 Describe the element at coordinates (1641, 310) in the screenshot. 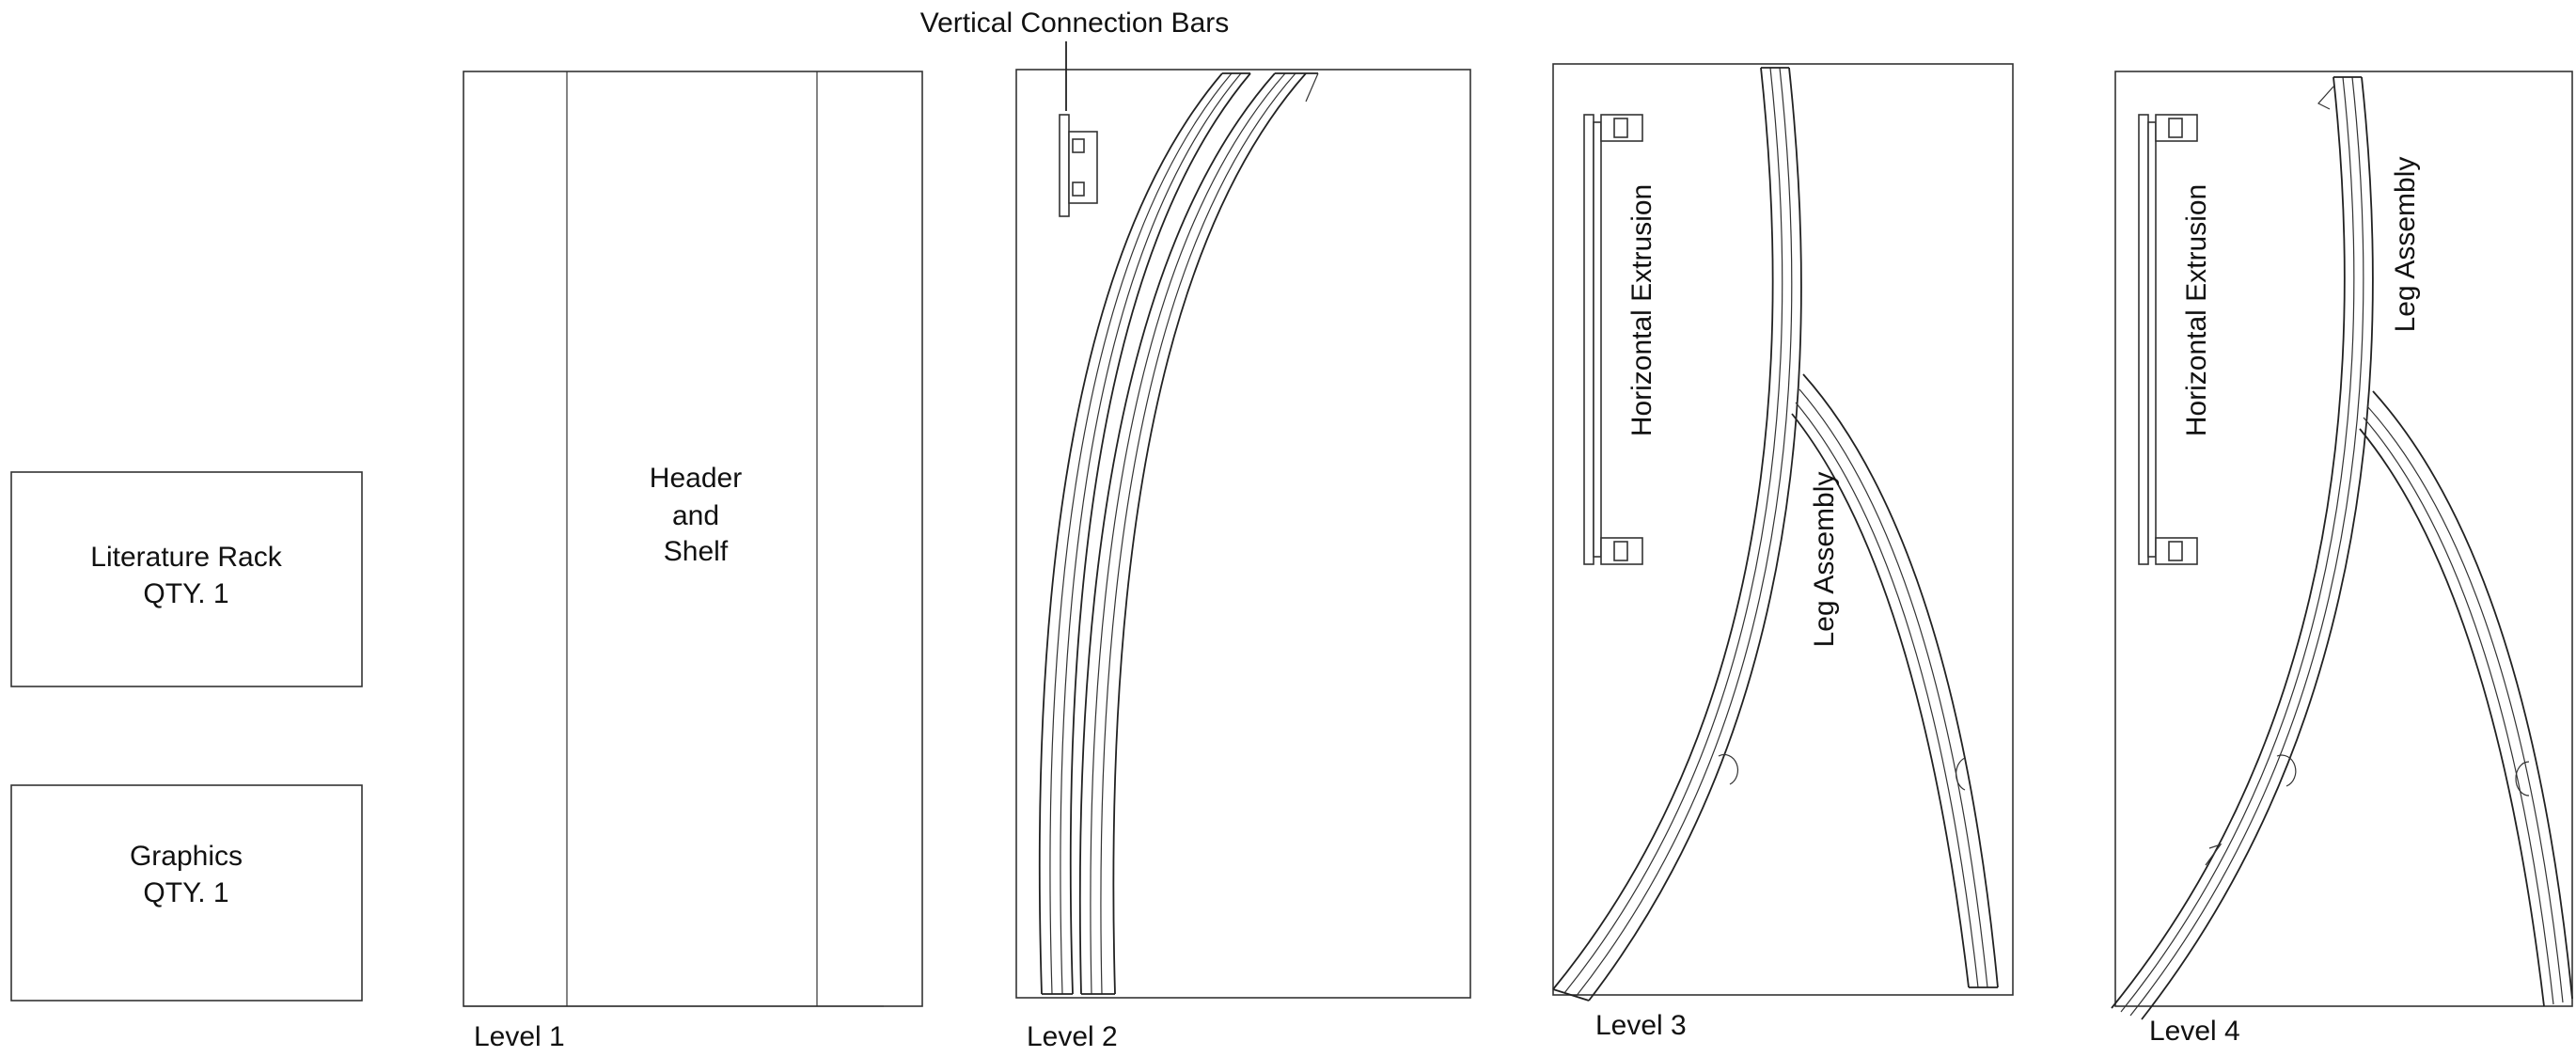

I see `level-3-extrusion-label: Horizontal Extrusion` at that location.